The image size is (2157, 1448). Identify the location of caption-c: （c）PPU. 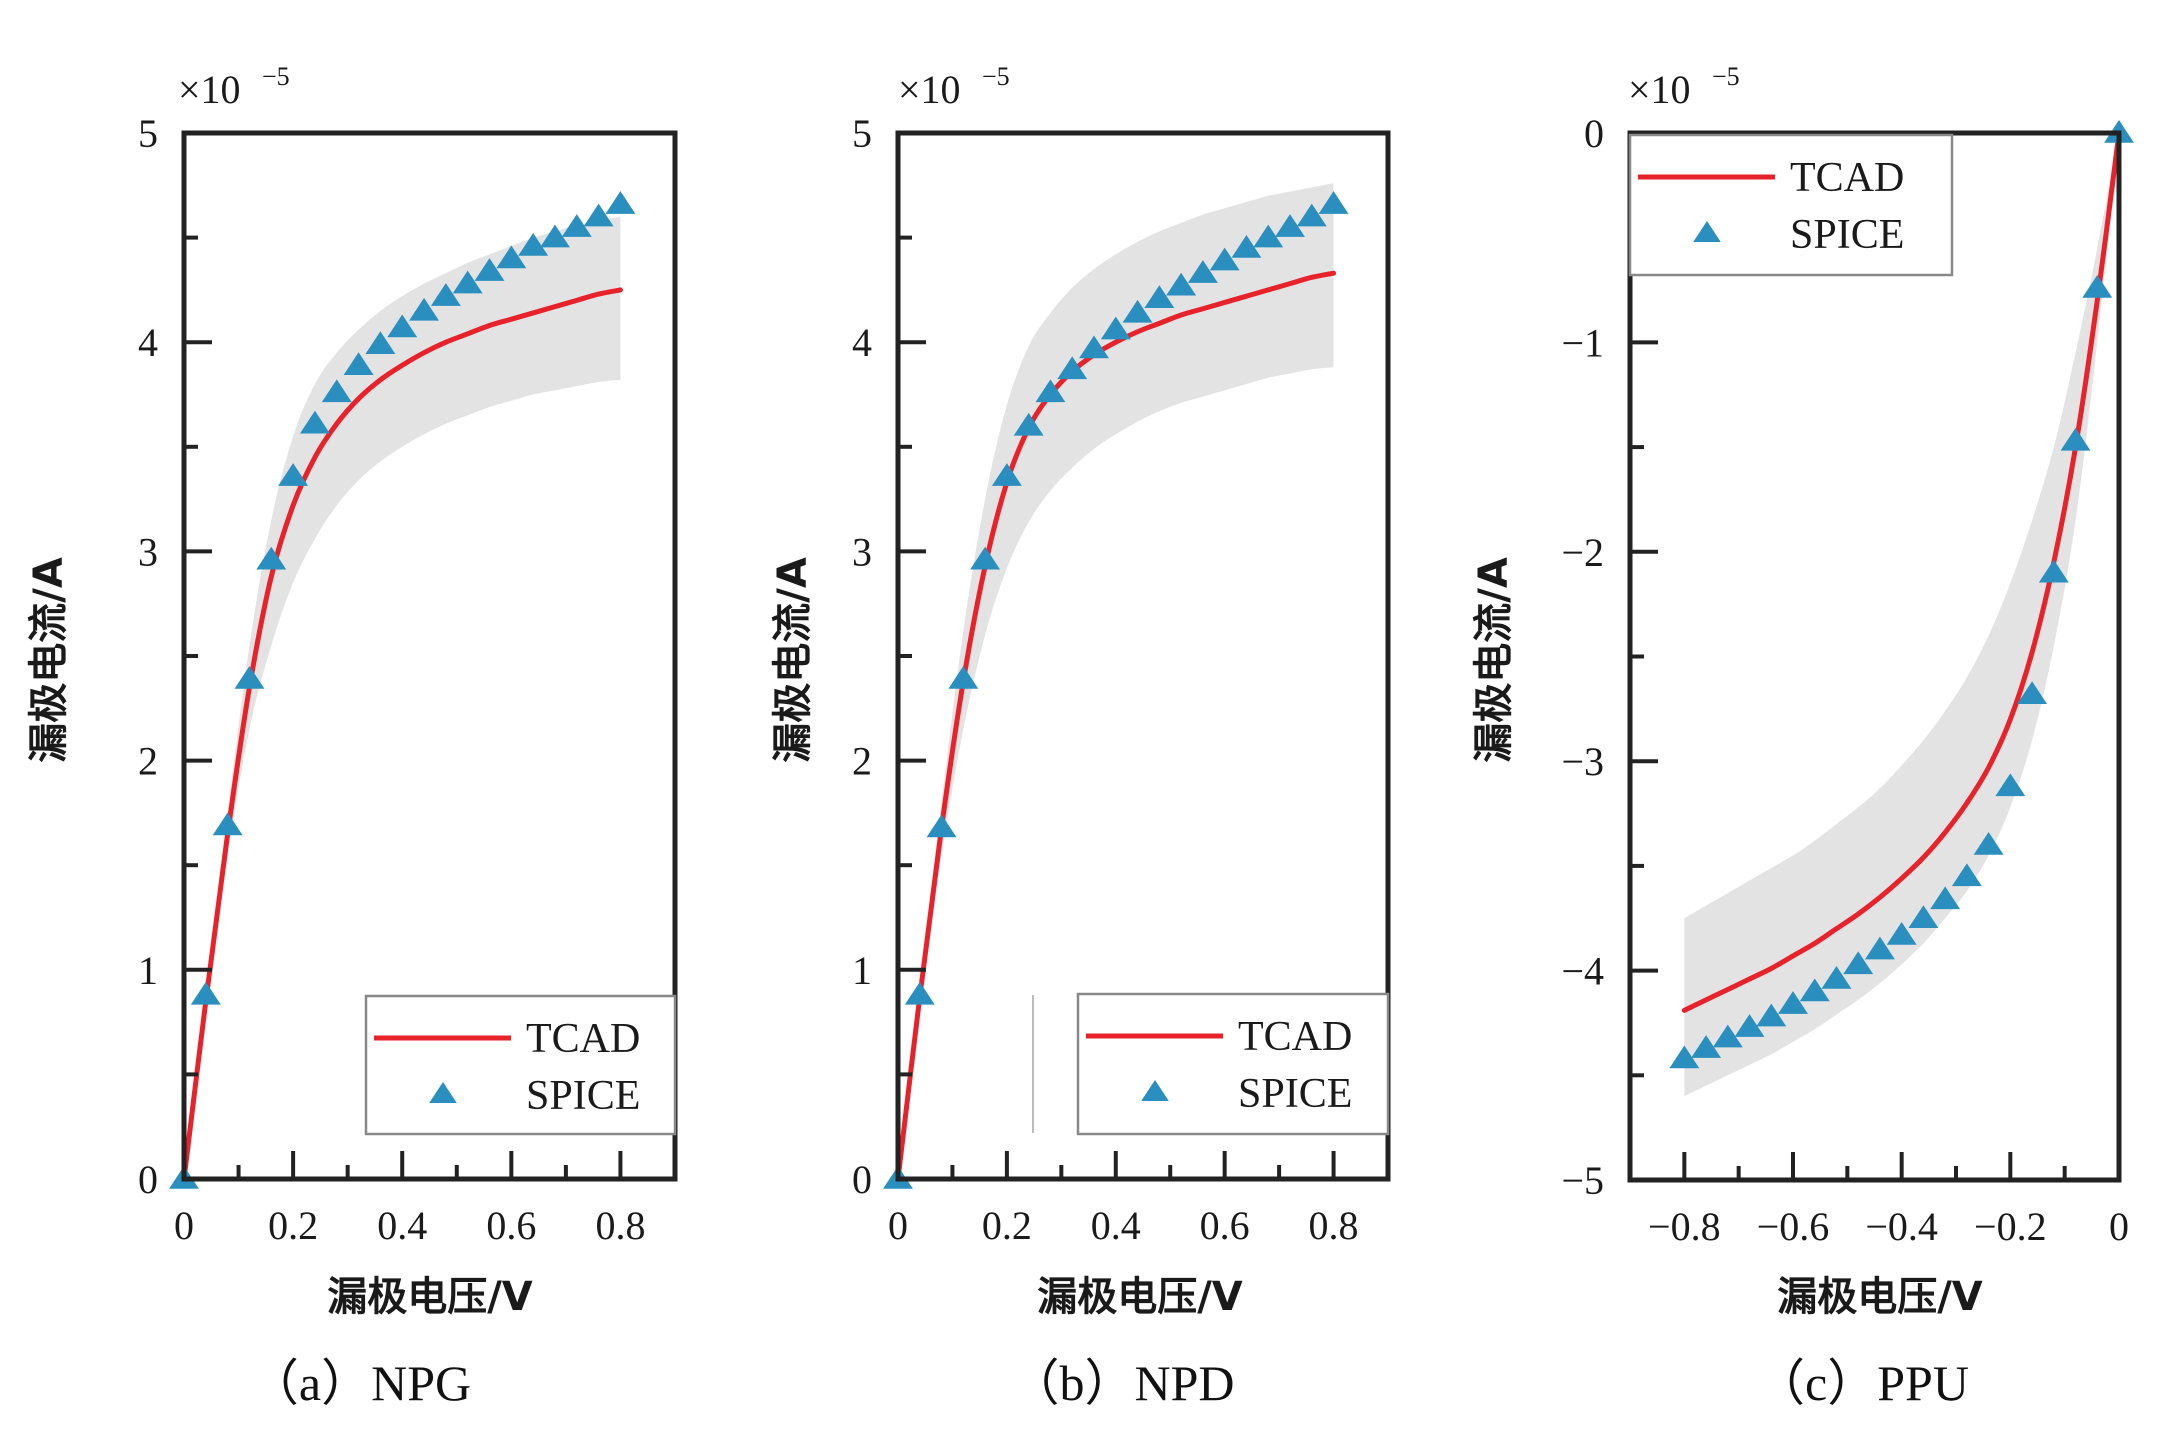
(1862, 1383).